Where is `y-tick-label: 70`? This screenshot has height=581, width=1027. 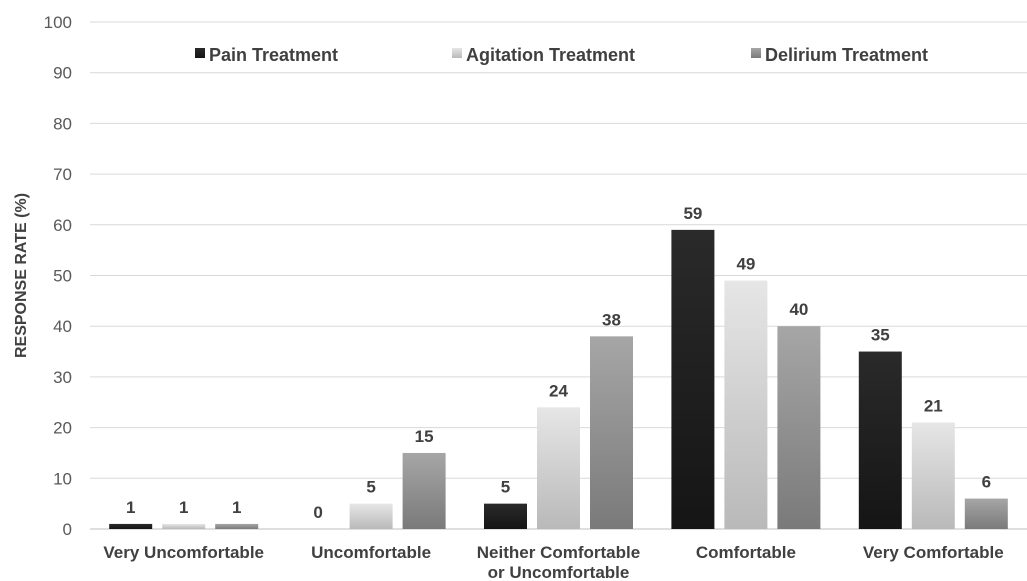 y-tick-label: 70 is located at coordinates (62, 174).